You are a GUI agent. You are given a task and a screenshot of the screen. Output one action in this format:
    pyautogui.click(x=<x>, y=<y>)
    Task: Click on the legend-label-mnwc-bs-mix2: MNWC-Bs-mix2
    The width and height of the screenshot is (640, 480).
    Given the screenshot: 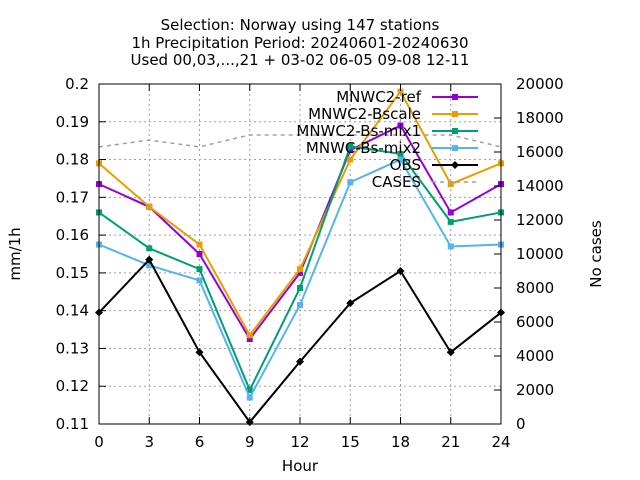 What is the action you would take?
    pyautogui.click(x=363, y=148)
    